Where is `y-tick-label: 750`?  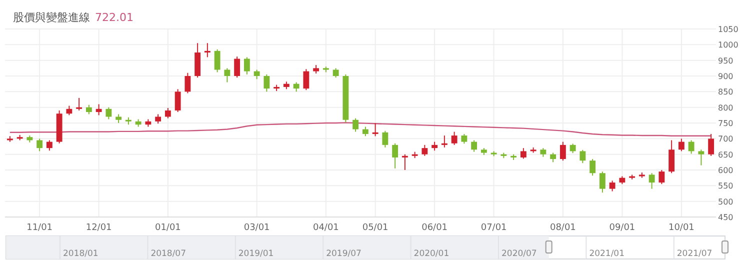
y-tick-label: 750 is located at coordinates (726, 123).